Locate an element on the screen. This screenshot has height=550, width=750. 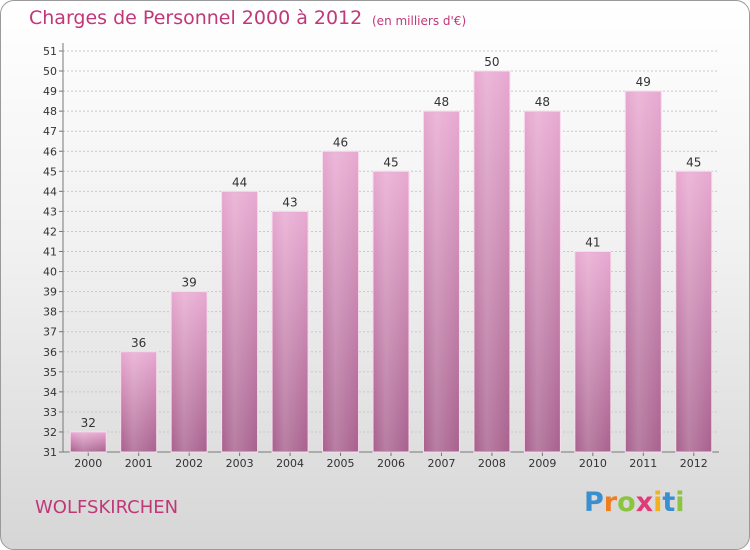
y-tick-label: 51 is located at coordinates (50, 51).